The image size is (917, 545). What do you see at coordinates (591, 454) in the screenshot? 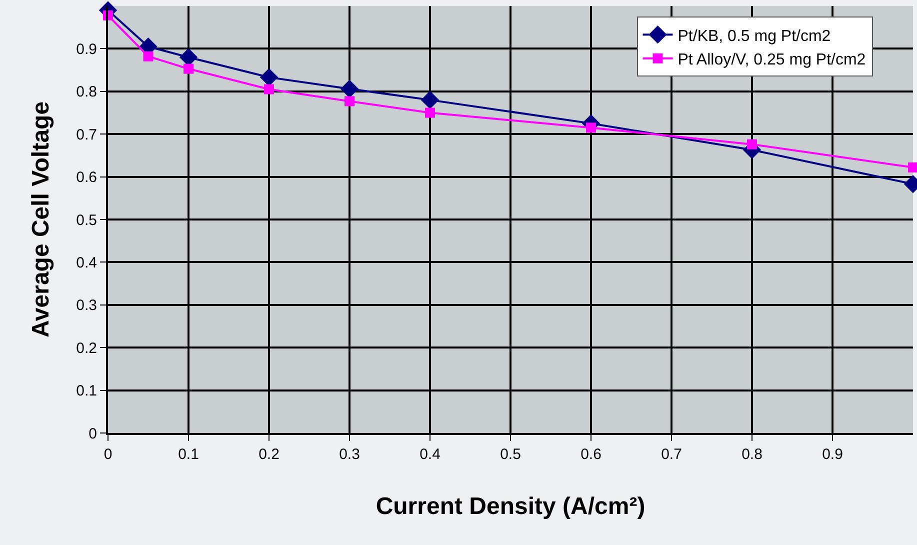
I see `x-tick-label: 0.6` at bounding box center [591, 454].